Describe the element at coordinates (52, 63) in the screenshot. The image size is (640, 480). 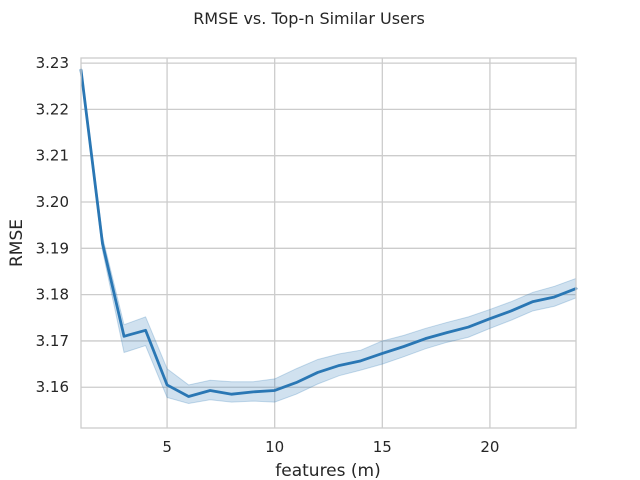
I see `y-tick-label: 3.23` at that location.